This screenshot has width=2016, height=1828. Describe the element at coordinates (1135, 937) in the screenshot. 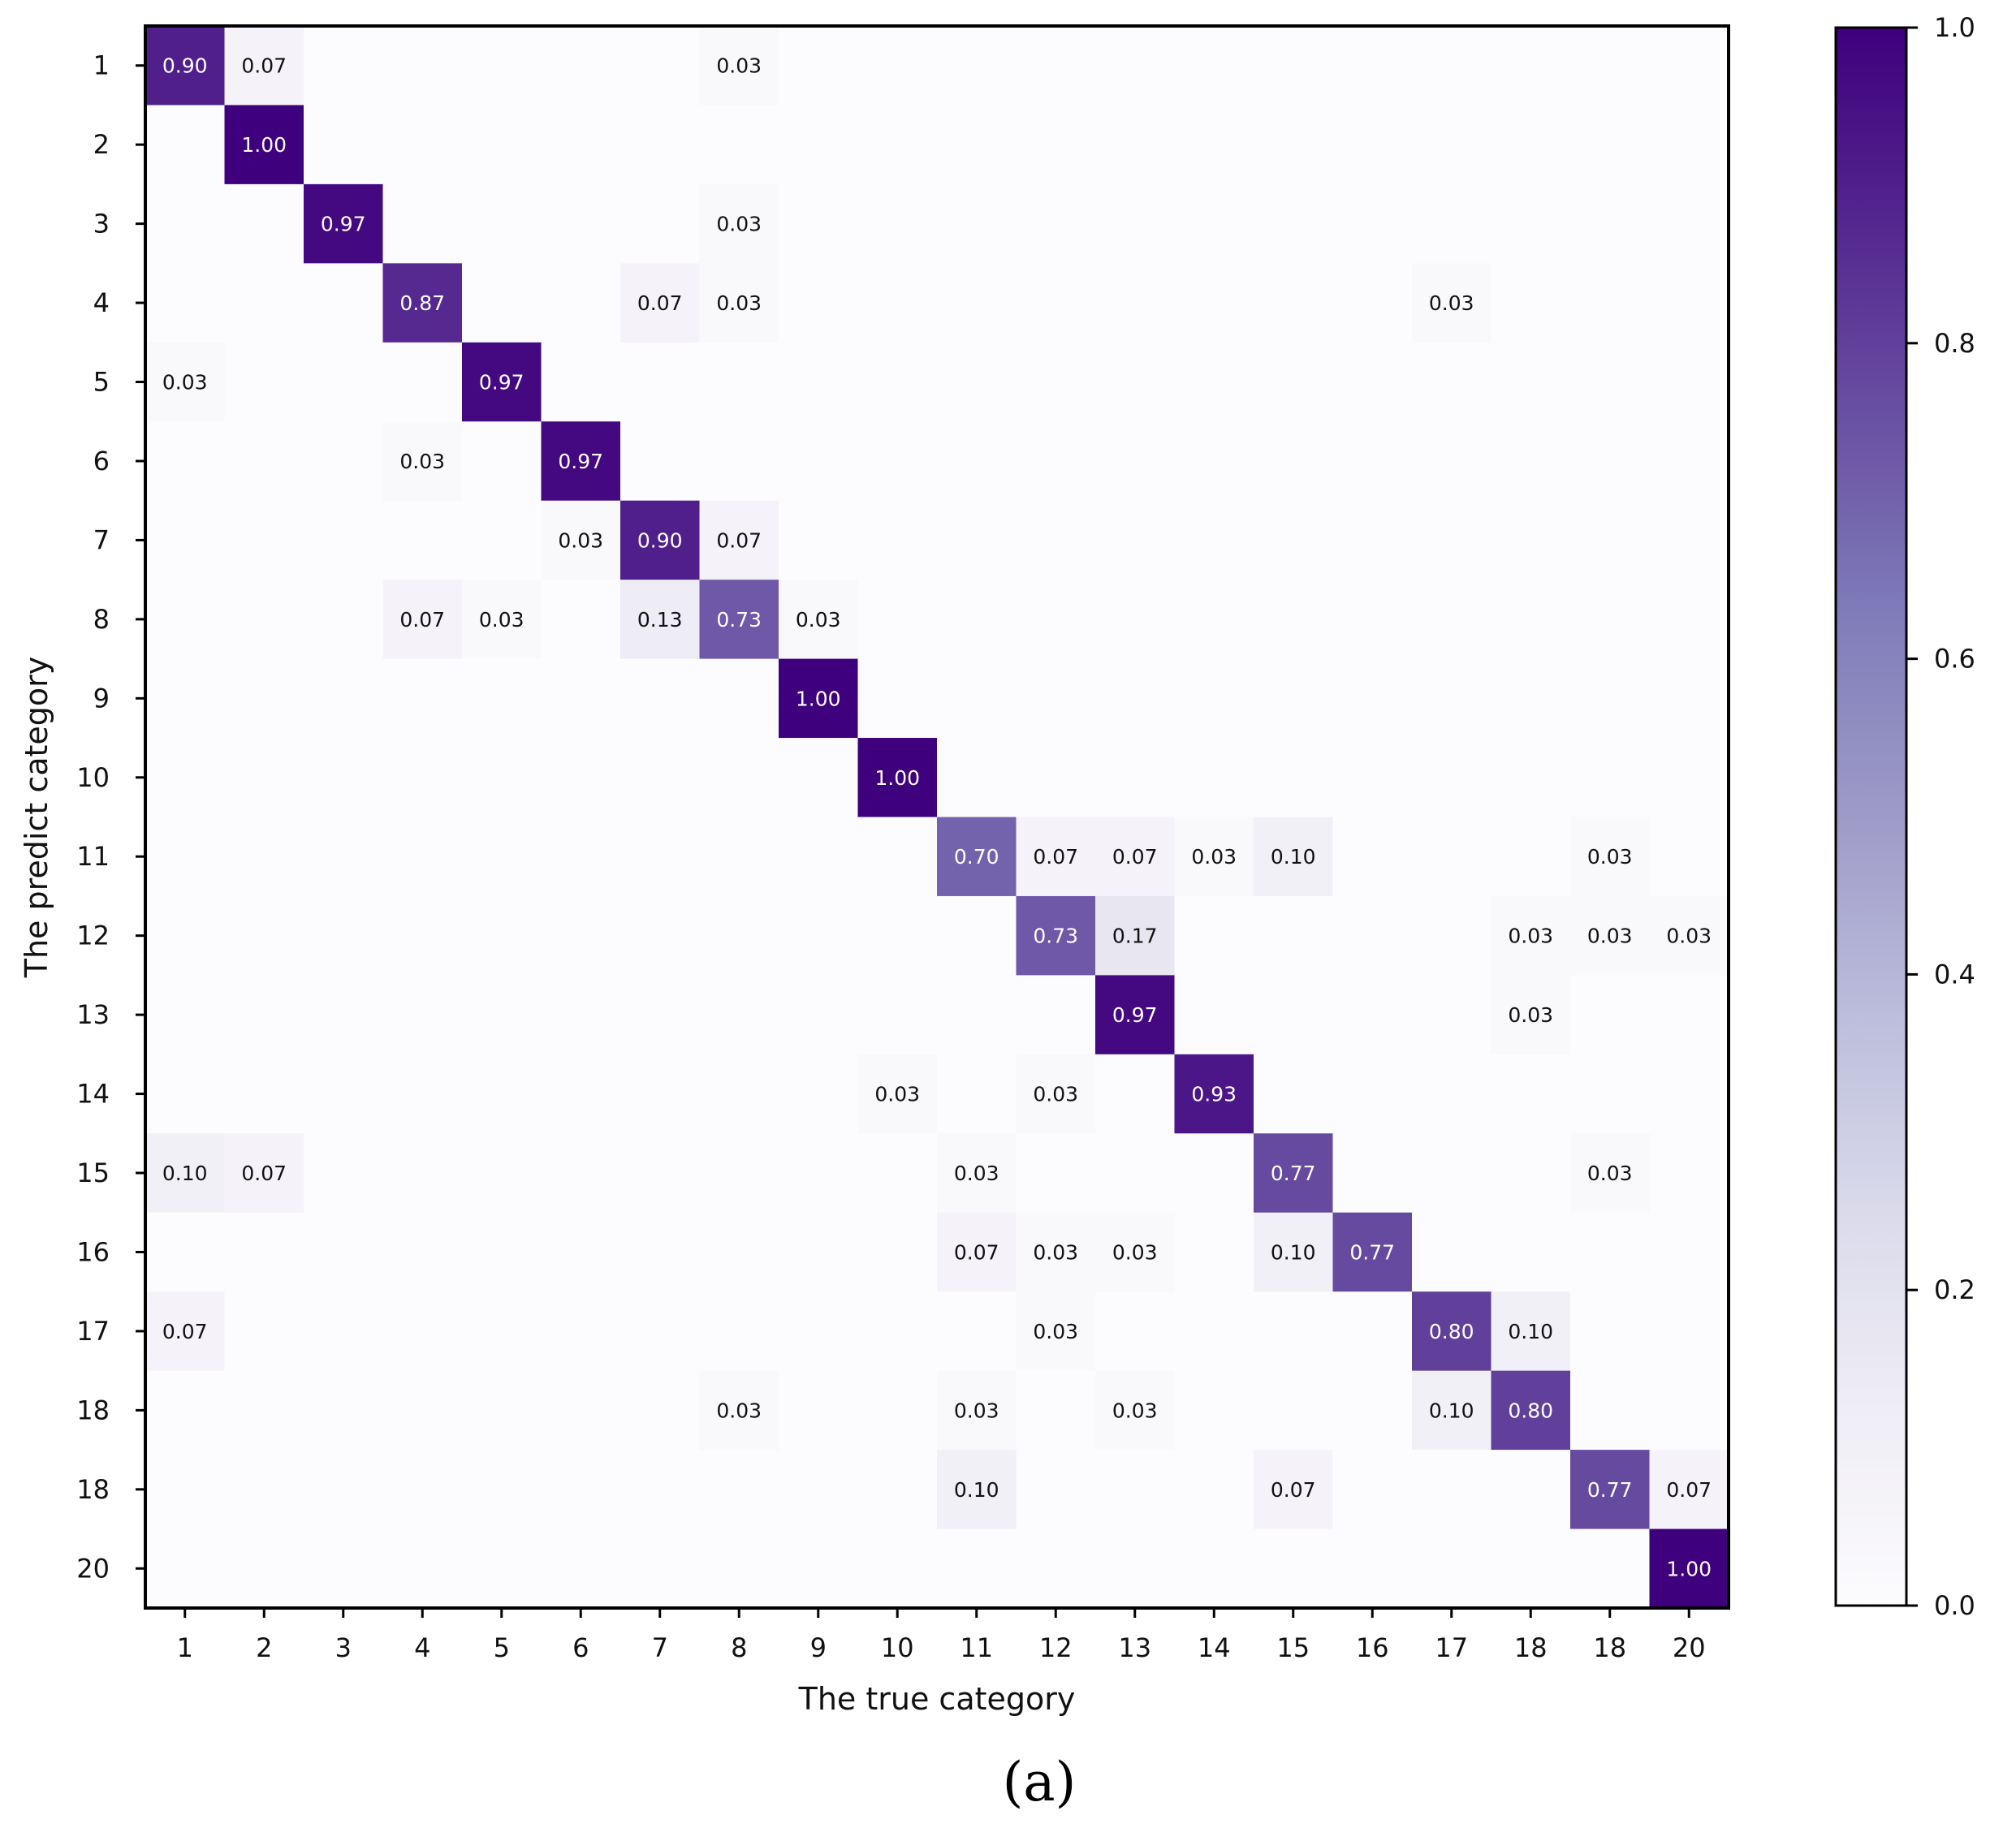

I see `cell-value-label: 0.17` at that location.